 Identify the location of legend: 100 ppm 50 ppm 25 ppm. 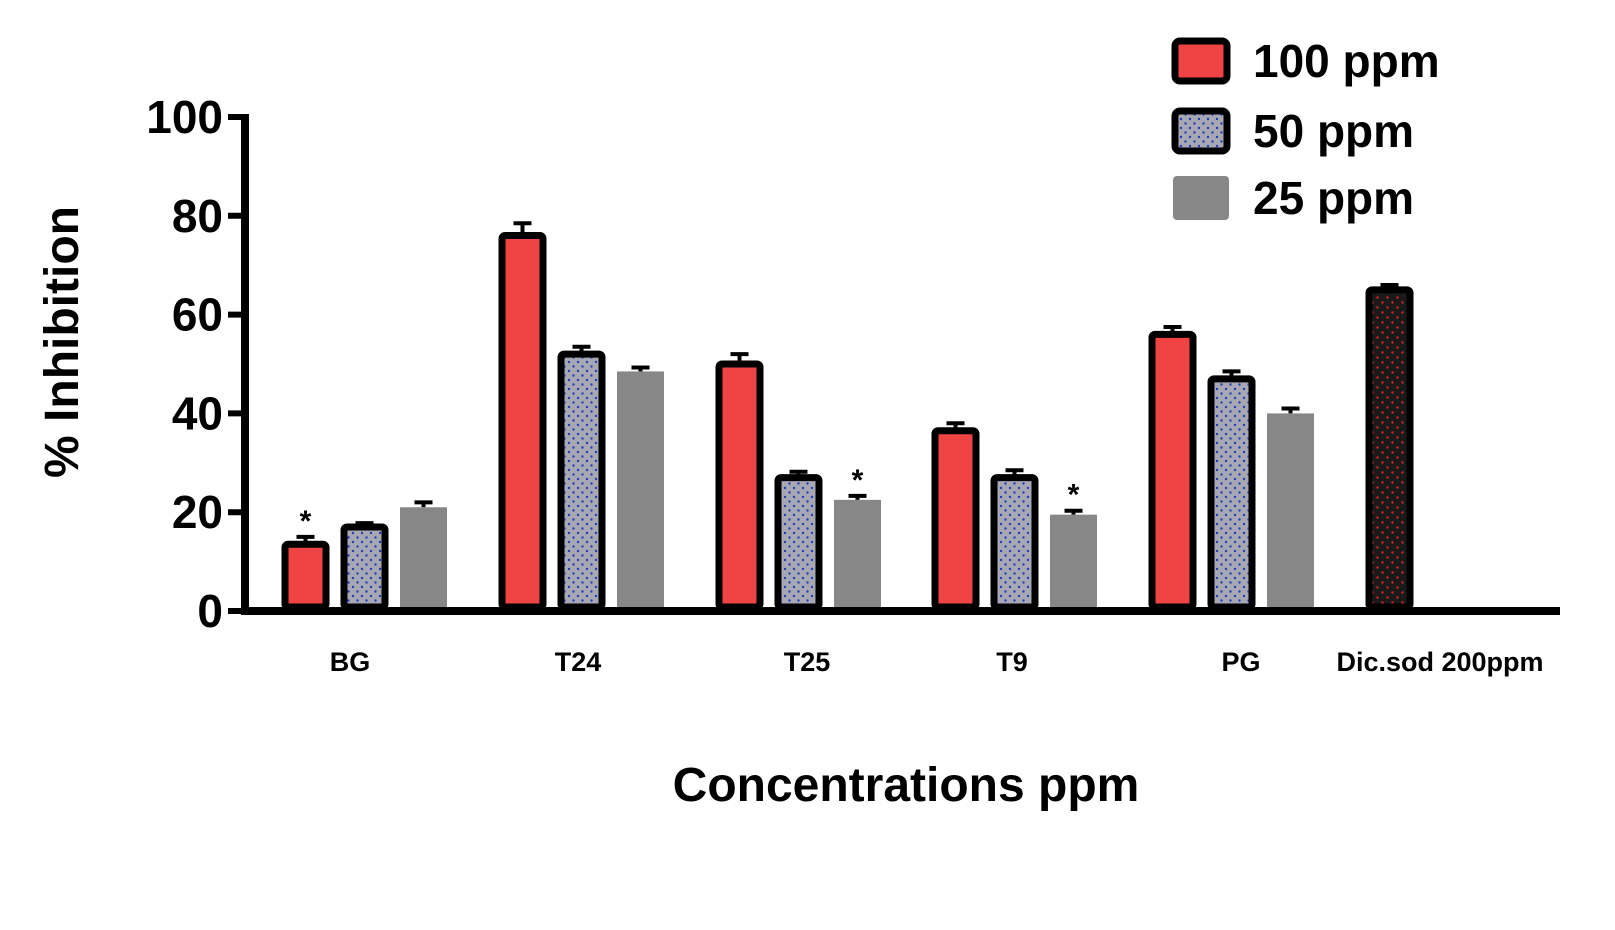
(1305, 129).